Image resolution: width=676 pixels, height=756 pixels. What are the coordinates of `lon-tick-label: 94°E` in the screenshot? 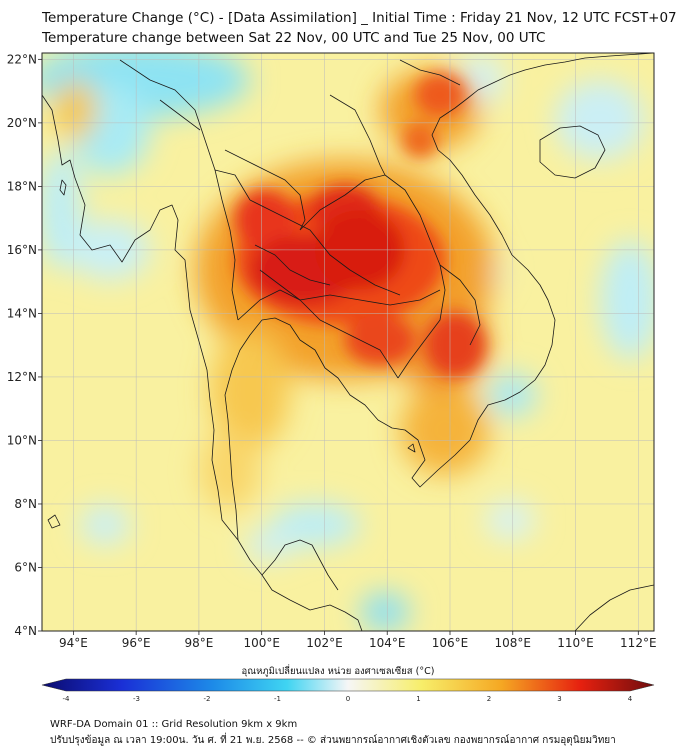 It's located at (73, 643).